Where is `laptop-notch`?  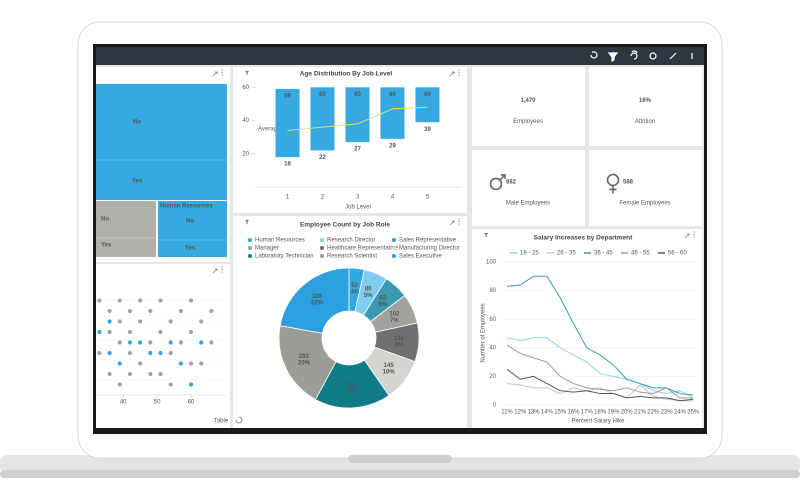
laptop-notch is located at coordinates (400, 459).